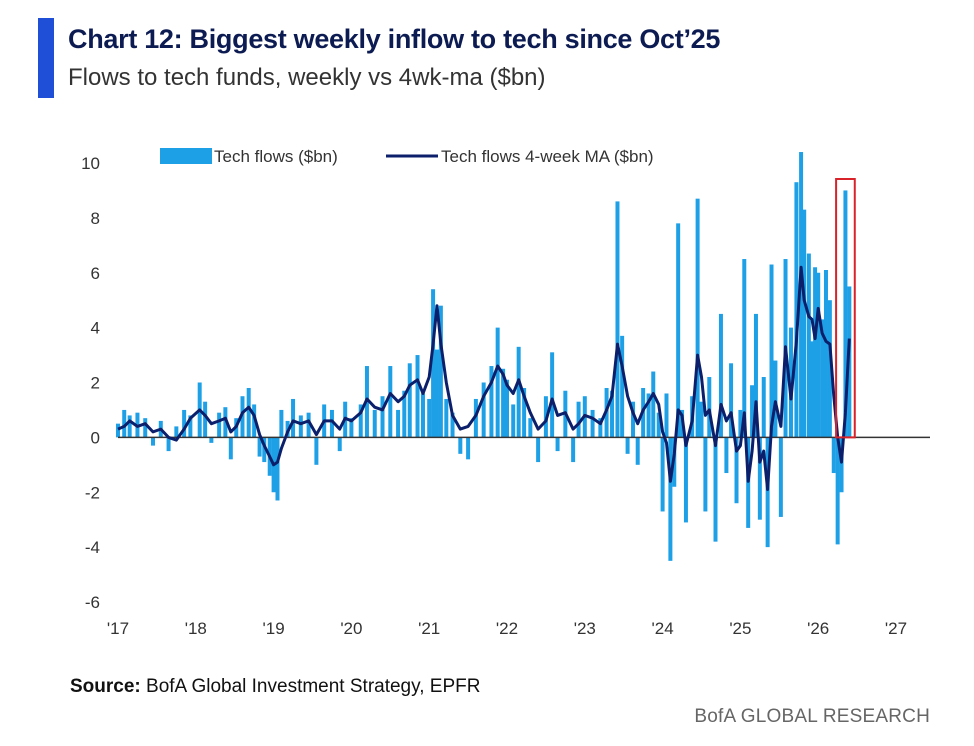 The height and width of the screenshot is (746, 974). I want to click on y-tick-label: 0, so click(95, 437).